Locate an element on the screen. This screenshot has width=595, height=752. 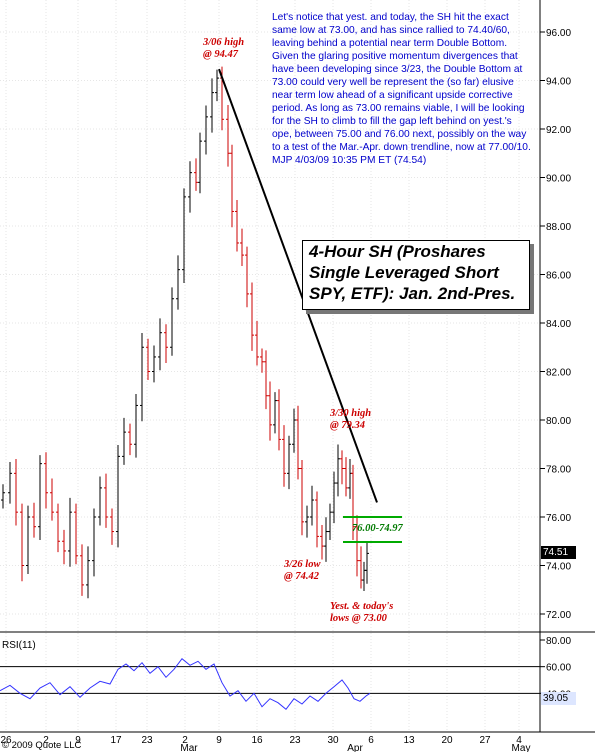
rsi-line is located at coordinates (185, 684).